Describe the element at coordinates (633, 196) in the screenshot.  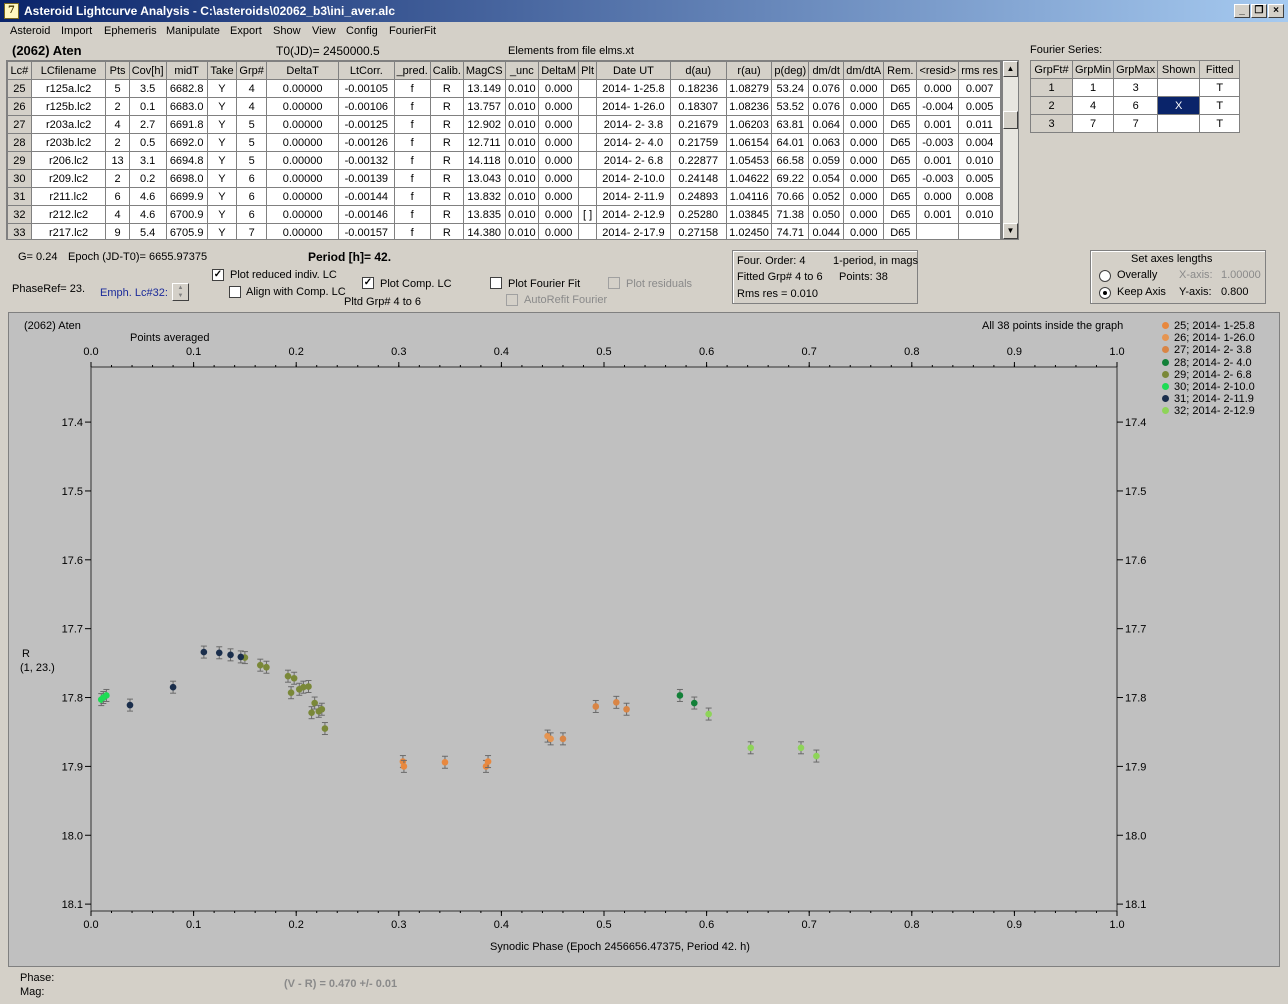
I see `table-cell: 2014- 2-11.9` at that location.